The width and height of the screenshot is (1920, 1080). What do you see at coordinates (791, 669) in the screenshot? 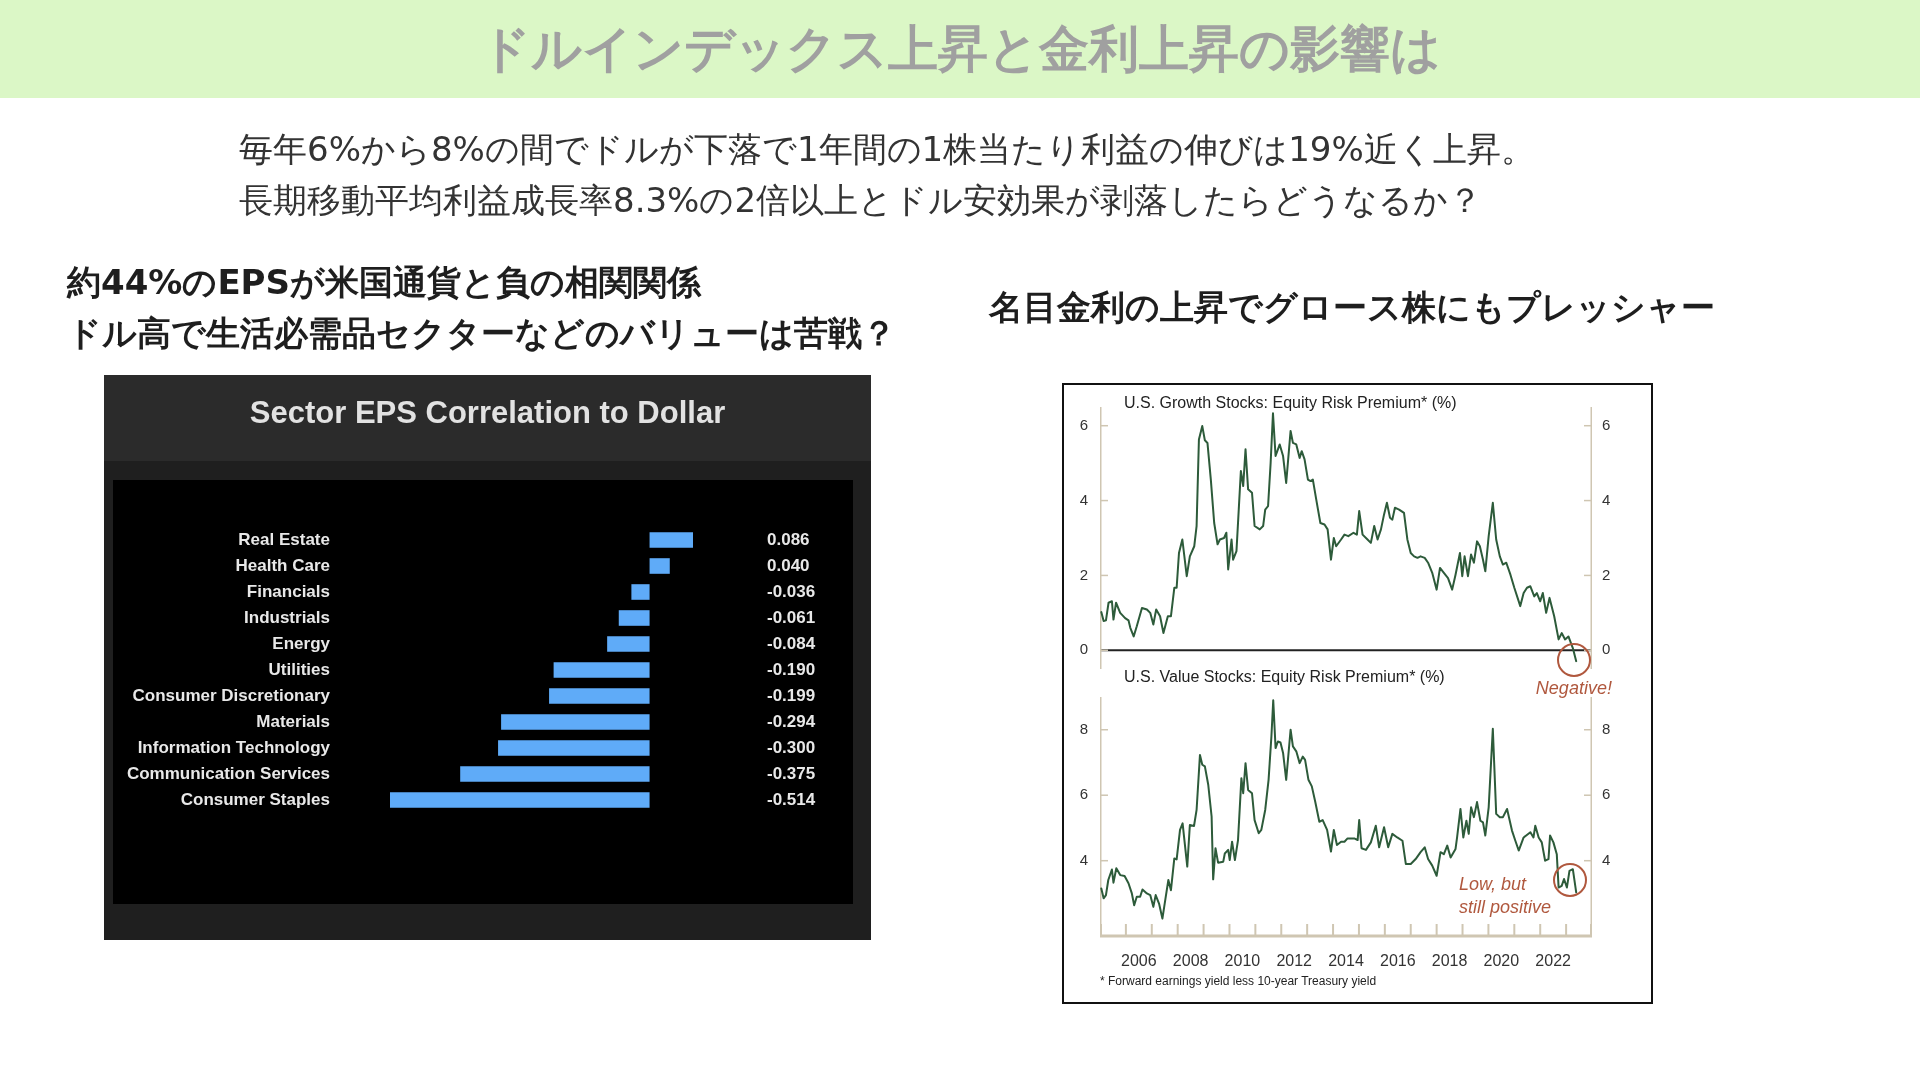
I see `data-label: -0.190` at bounding box center [791, 669].